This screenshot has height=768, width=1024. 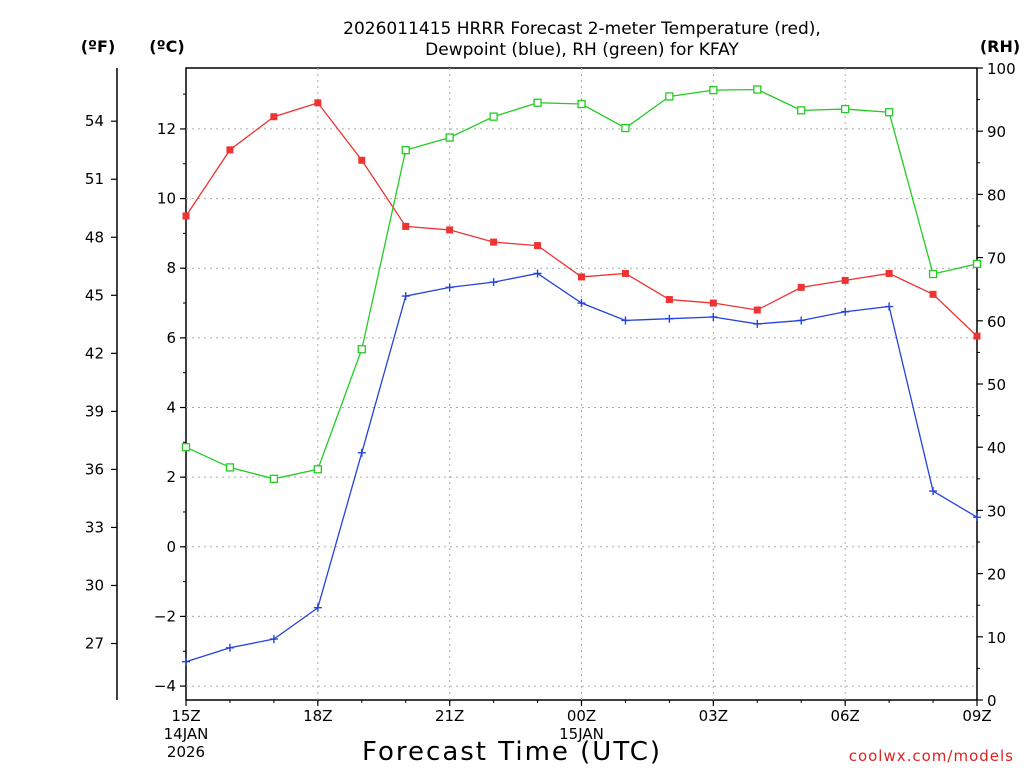 What do you see at coordinates (94, 295) in the screenshot?
I see `fahrenheit-tick-label: 45` at bounding box center [94, 295].